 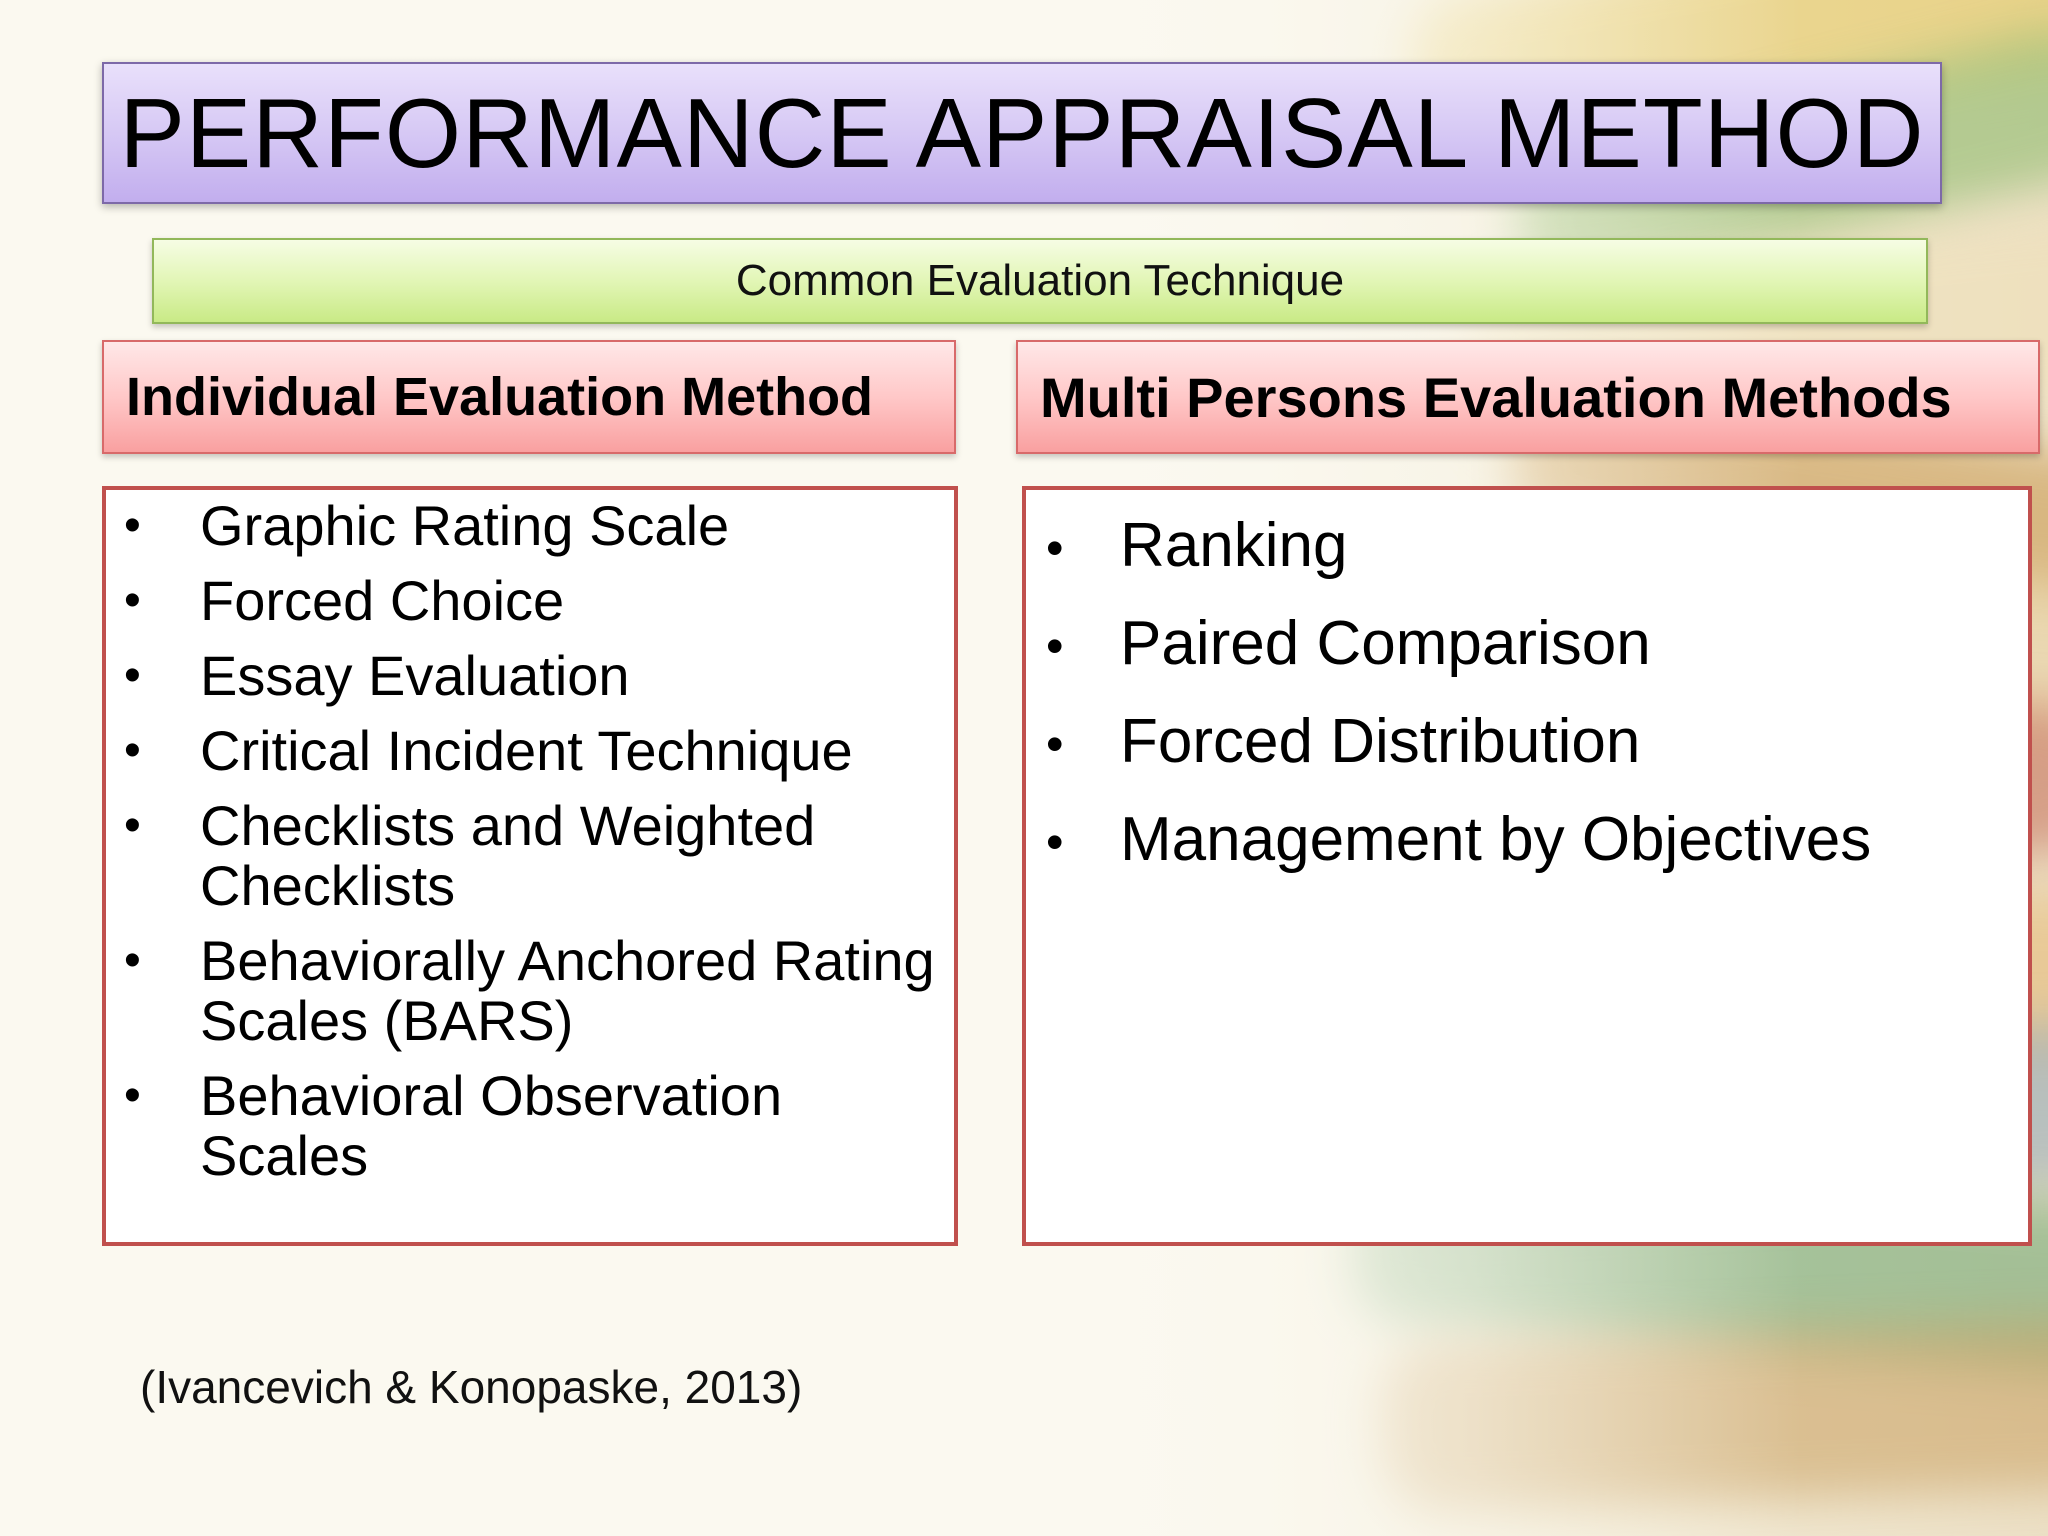 I want to click on individual-method-header: Individual Evaluation Method, so click(x=529, y=397).